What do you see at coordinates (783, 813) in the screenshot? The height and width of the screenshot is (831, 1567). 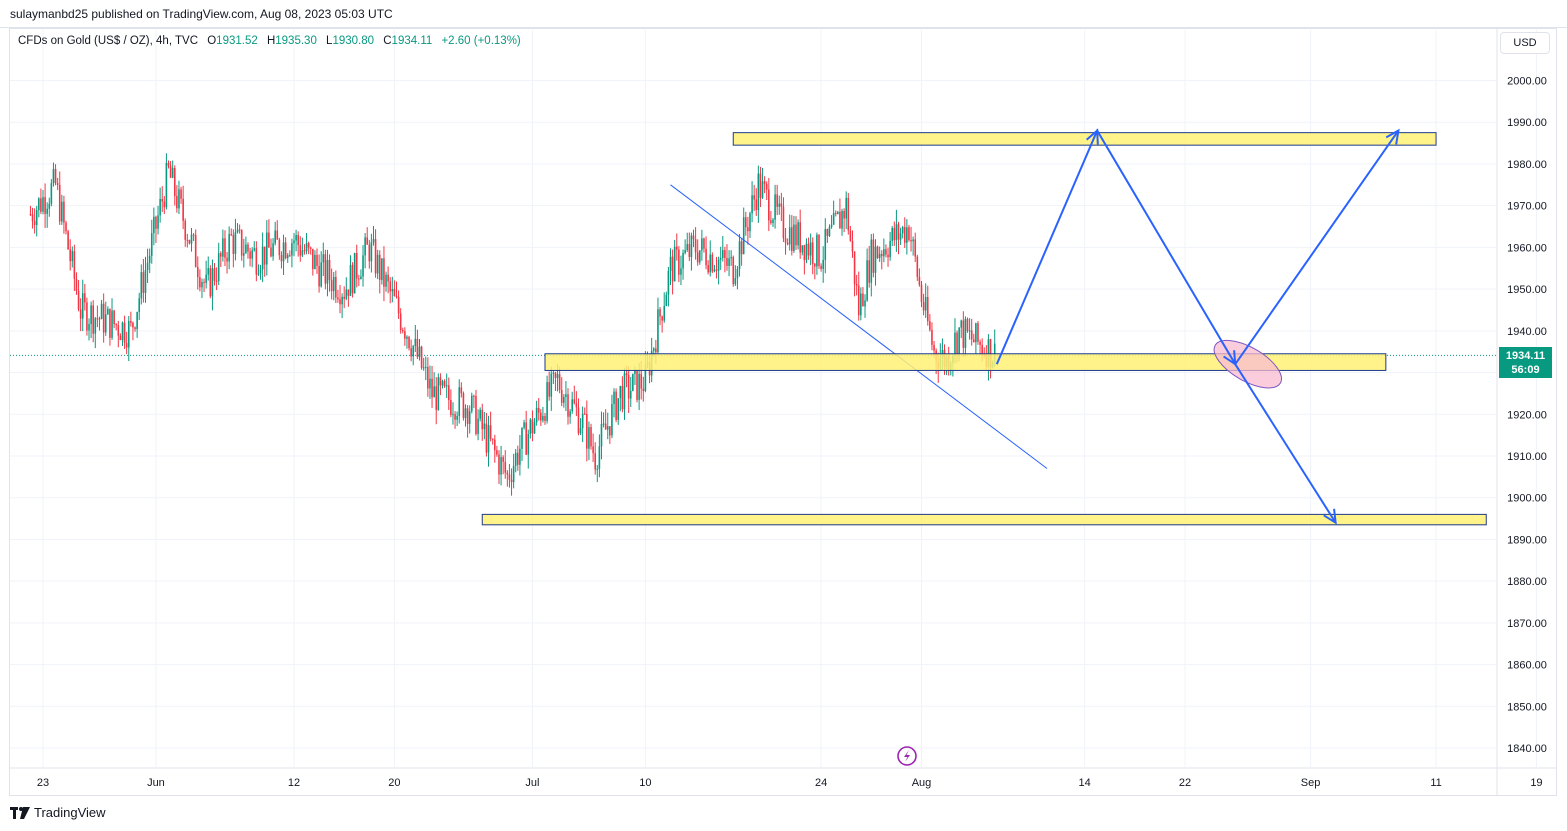 I see `footer: TradingView` at bounding box center [783, 813].